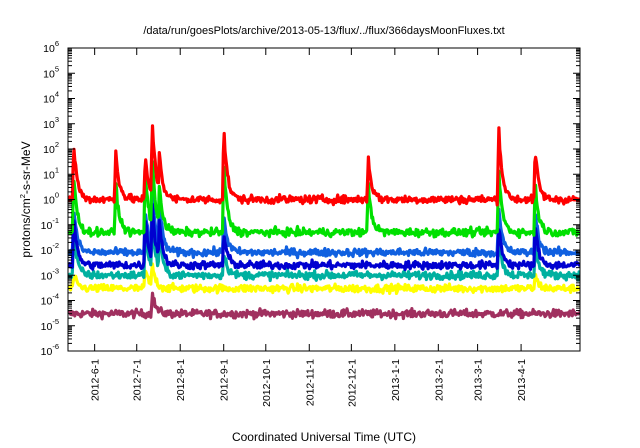 The height and width of the screenshot is (448, 640). I want to click on y-tick-label-5: 10⁻¹, so click(50, 224).